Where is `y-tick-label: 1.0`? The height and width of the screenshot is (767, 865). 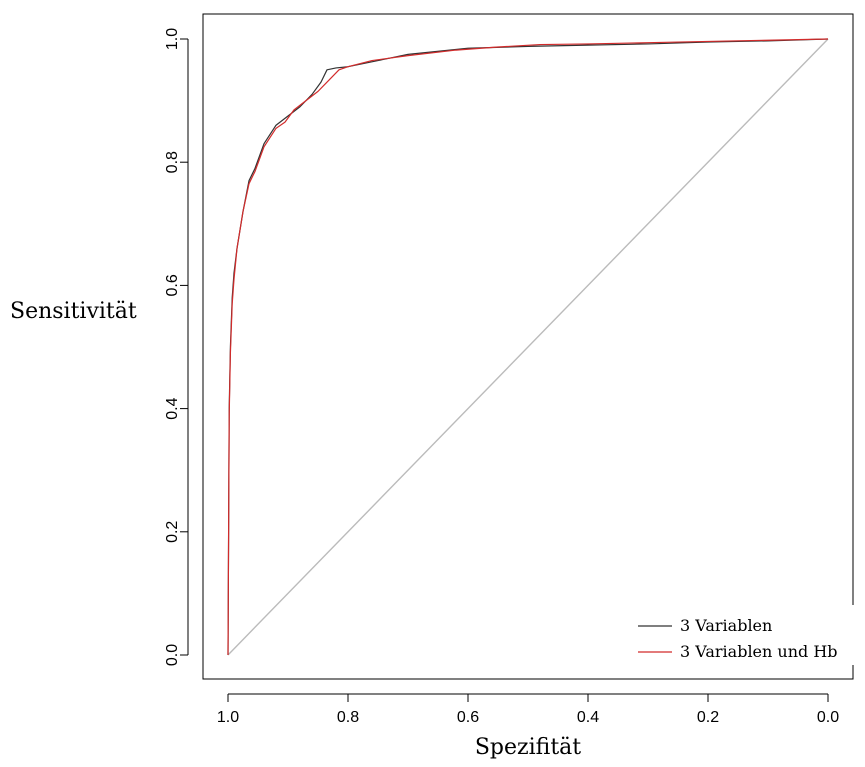
y-tick-label: 1.0 is located at coordinates (172, 39).